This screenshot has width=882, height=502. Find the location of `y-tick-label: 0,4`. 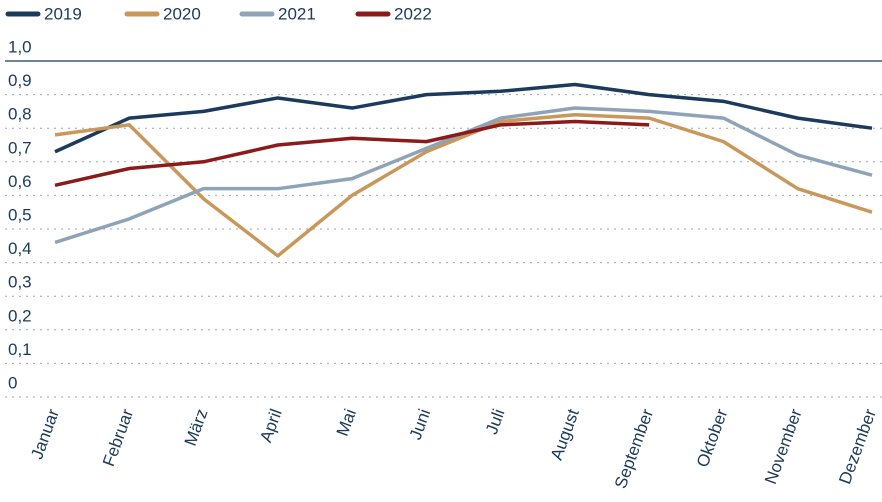

y-tick-label: 0,4 is located at coordinates (20, 248).